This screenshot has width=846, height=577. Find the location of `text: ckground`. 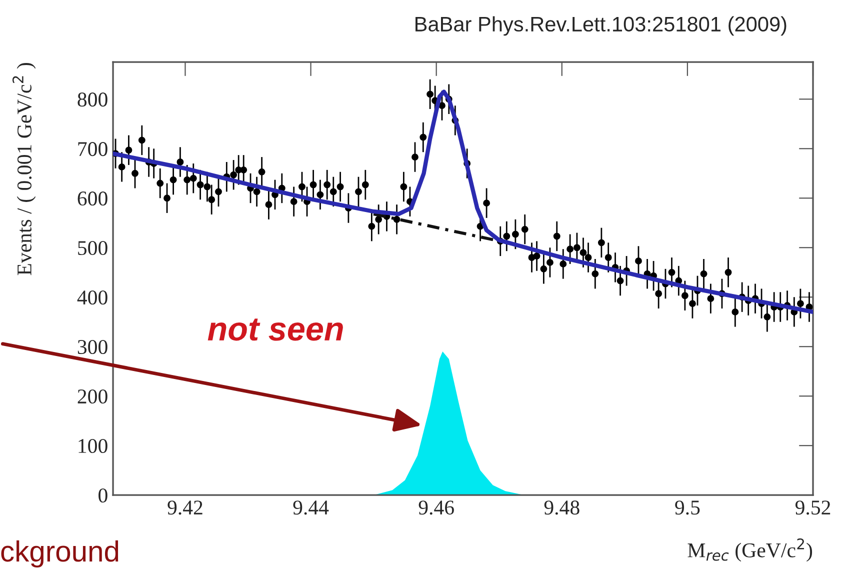

text: ckground is located at coordinates (59, 554).